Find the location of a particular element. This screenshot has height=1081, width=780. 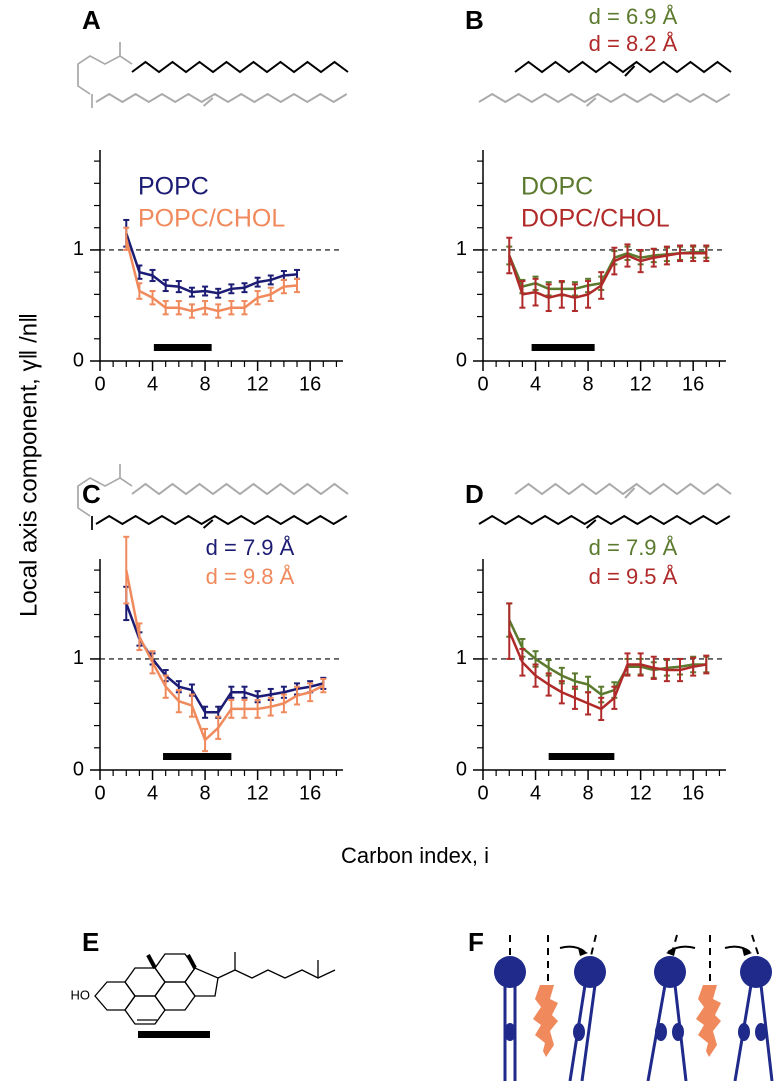

head-group is located at coordinates (105, 75).